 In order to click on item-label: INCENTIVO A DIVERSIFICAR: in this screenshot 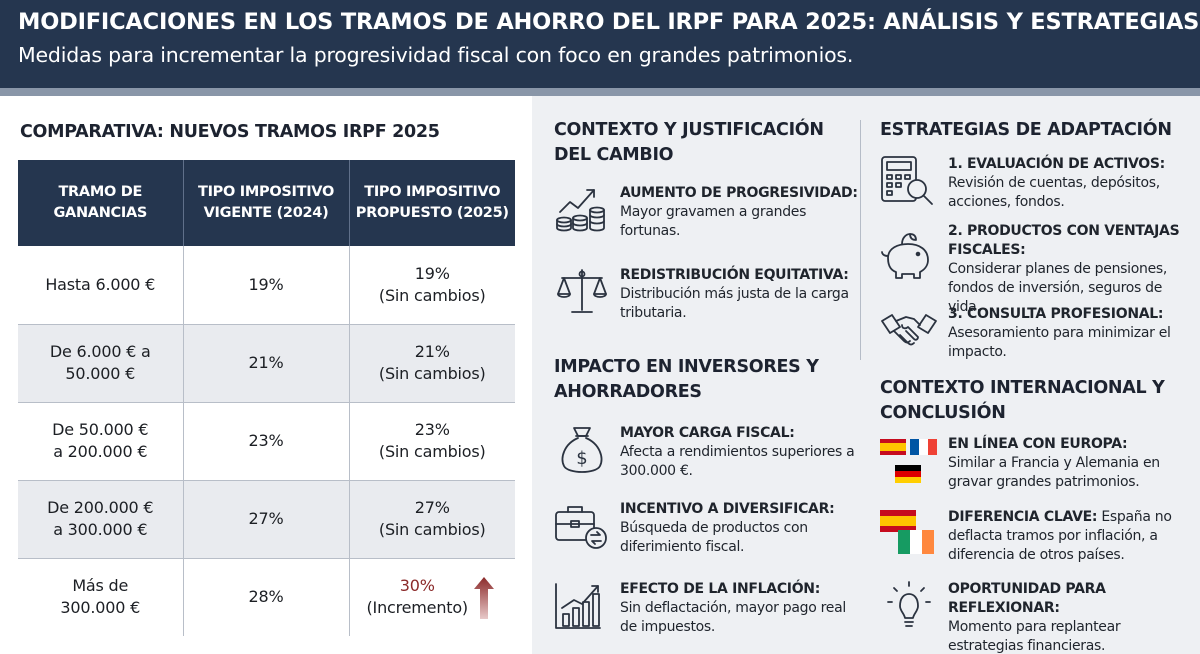, I will do `click(727, 509)`.